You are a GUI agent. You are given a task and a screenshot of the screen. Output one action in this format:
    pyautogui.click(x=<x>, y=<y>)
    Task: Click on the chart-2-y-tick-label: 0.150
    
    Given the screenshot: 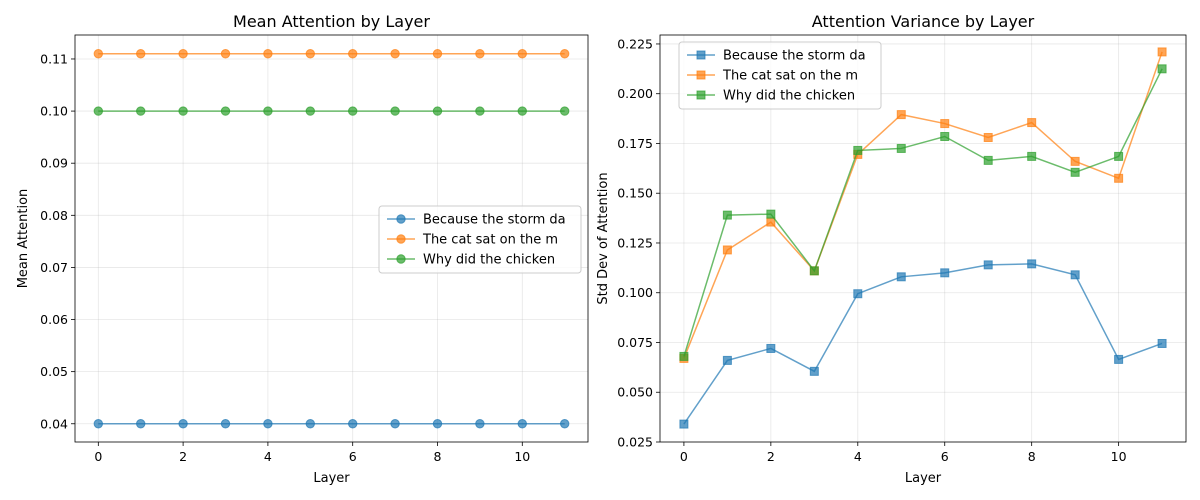 What is the action you would take?
    pyautogui.click(x=635, y=193)
    